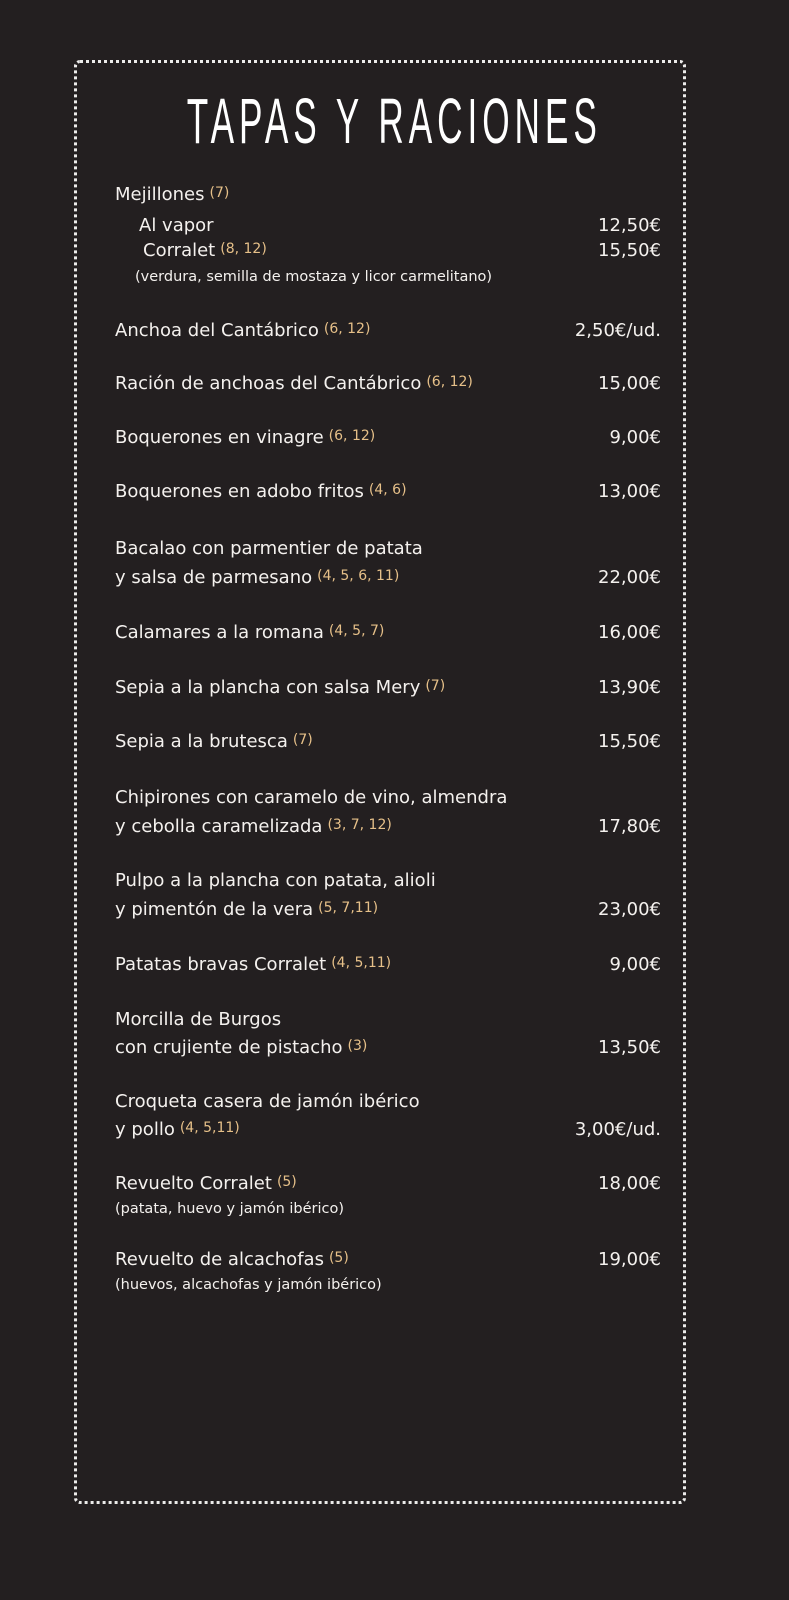  Describe the element at coordinates (358, 576) in the screenshot. I see `allergen-codes: (4, 5, 6, 11)` at that location.